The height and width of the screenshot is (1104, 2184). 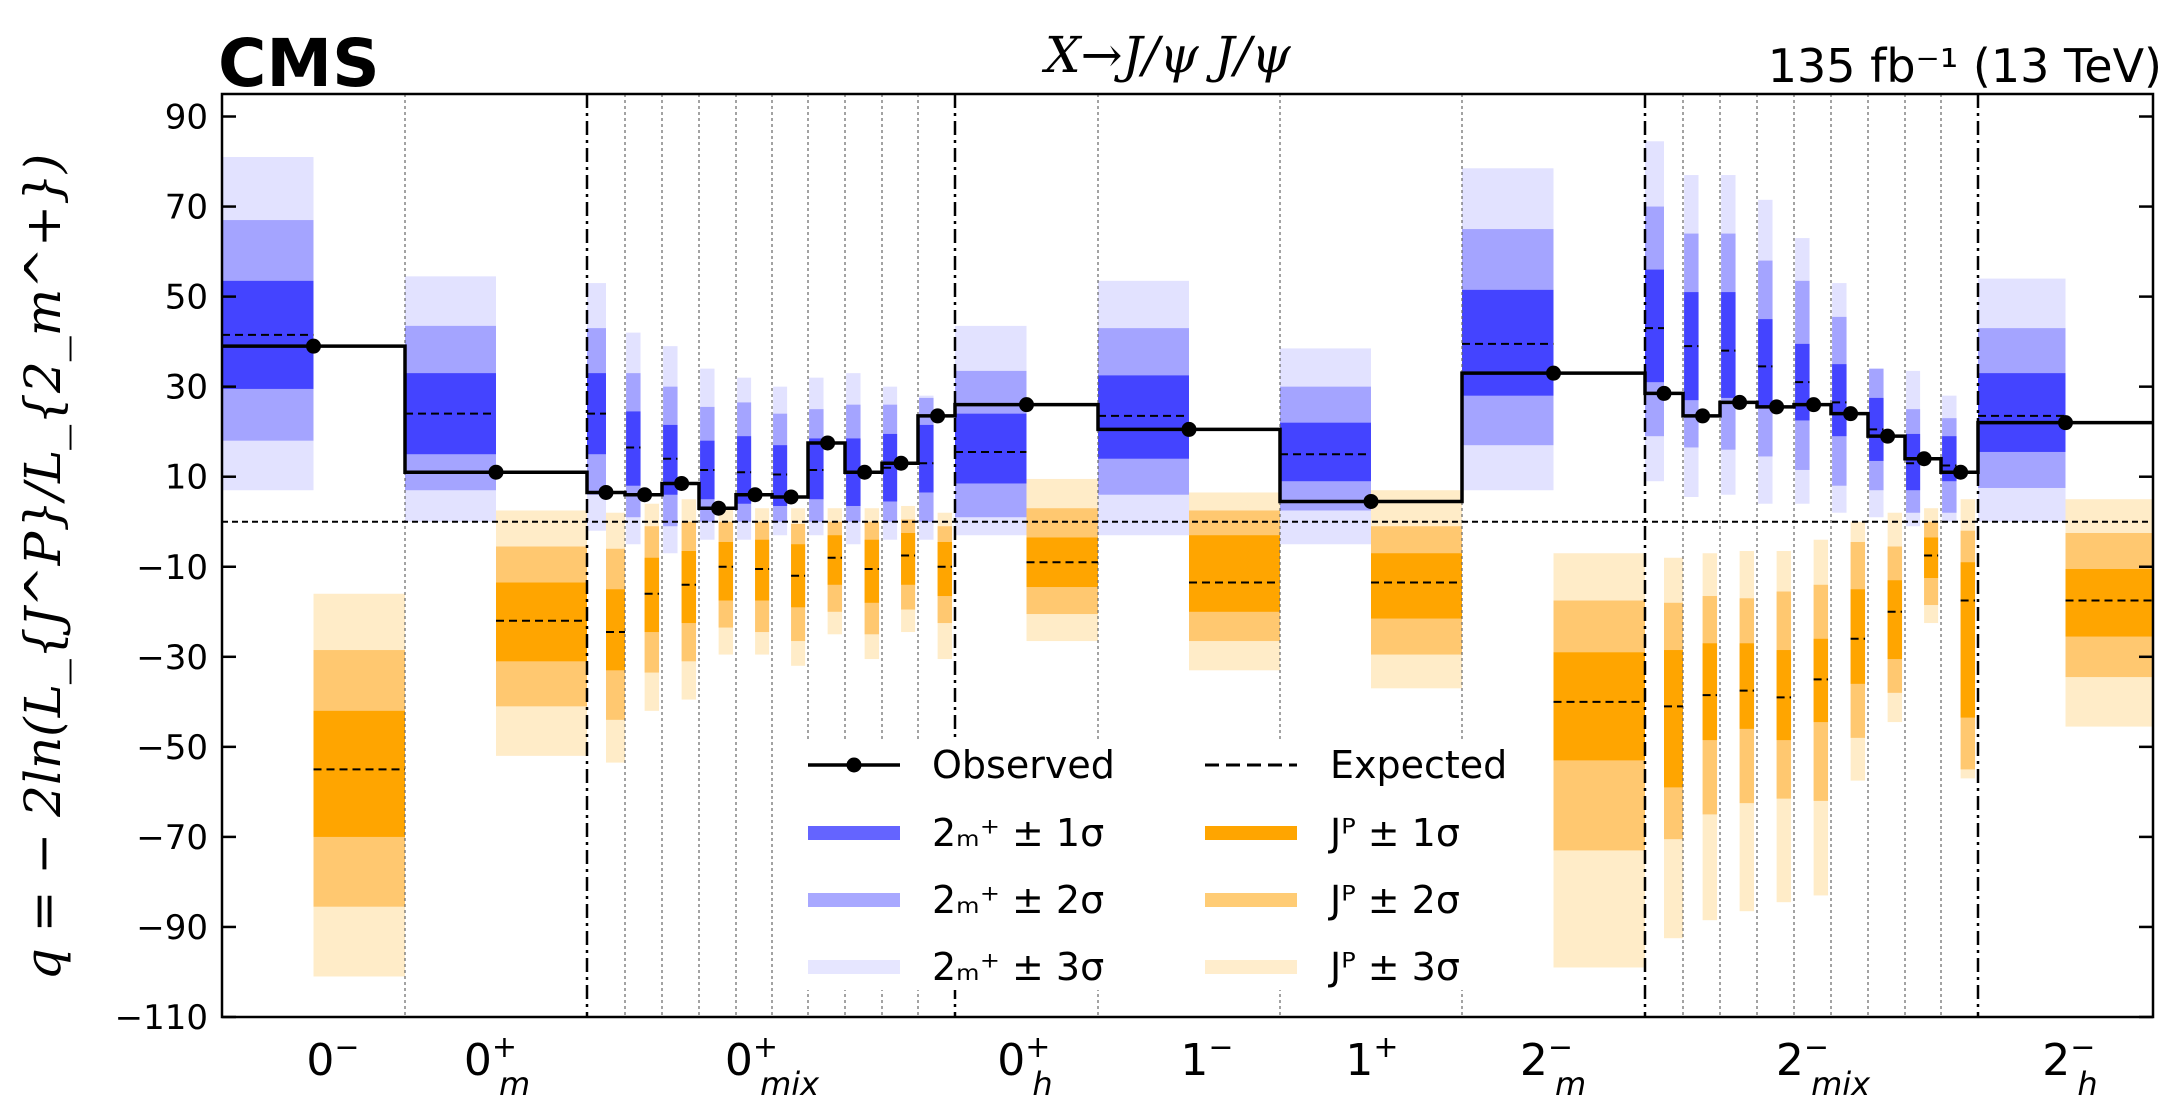 What do you see at coordinates (172, 568) in the screenshot?
I see `y-tick-label: −10` at bounding box center [172, 568].